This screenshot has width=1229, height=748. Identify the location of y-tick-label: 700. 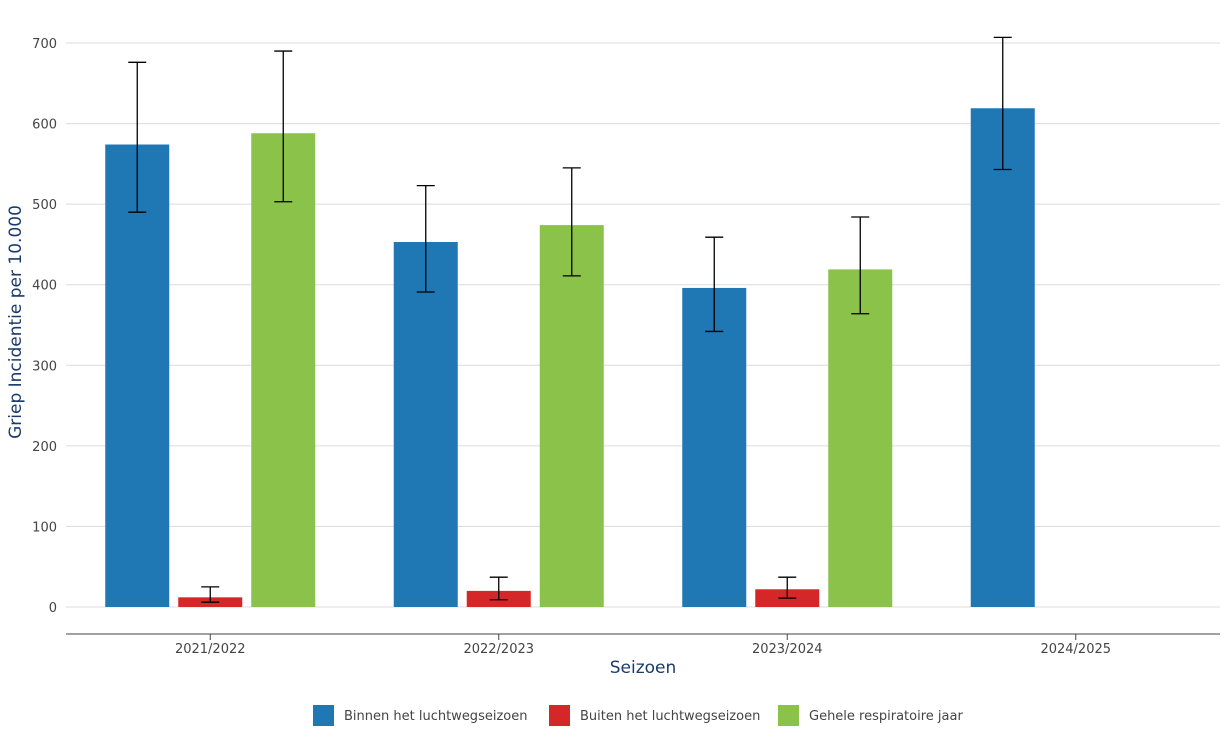
(44, 44).